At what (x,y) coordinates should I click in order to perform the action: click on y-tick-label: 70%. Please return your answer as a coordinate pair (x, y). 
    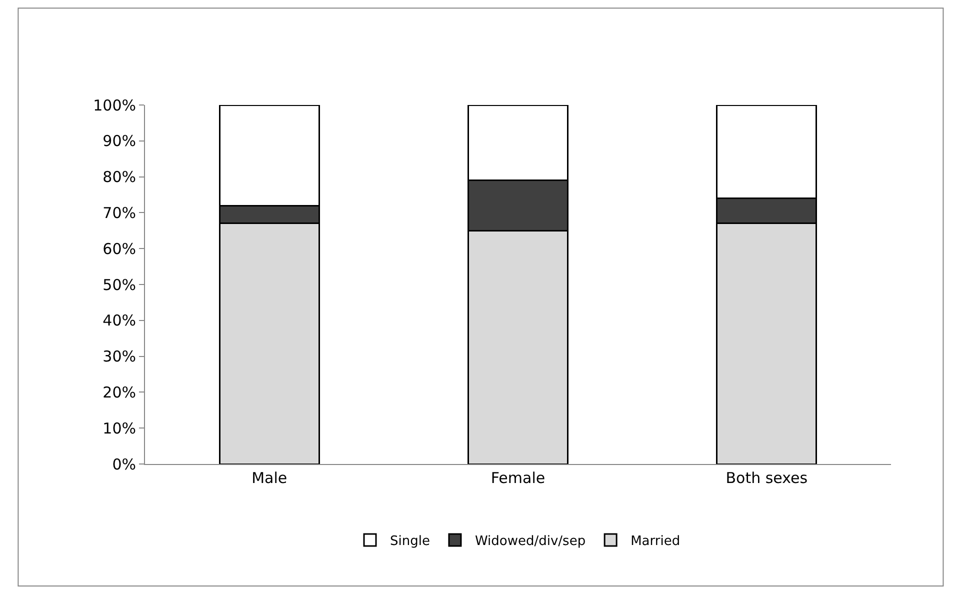
    Looking at the image, I should click on (119, 213).